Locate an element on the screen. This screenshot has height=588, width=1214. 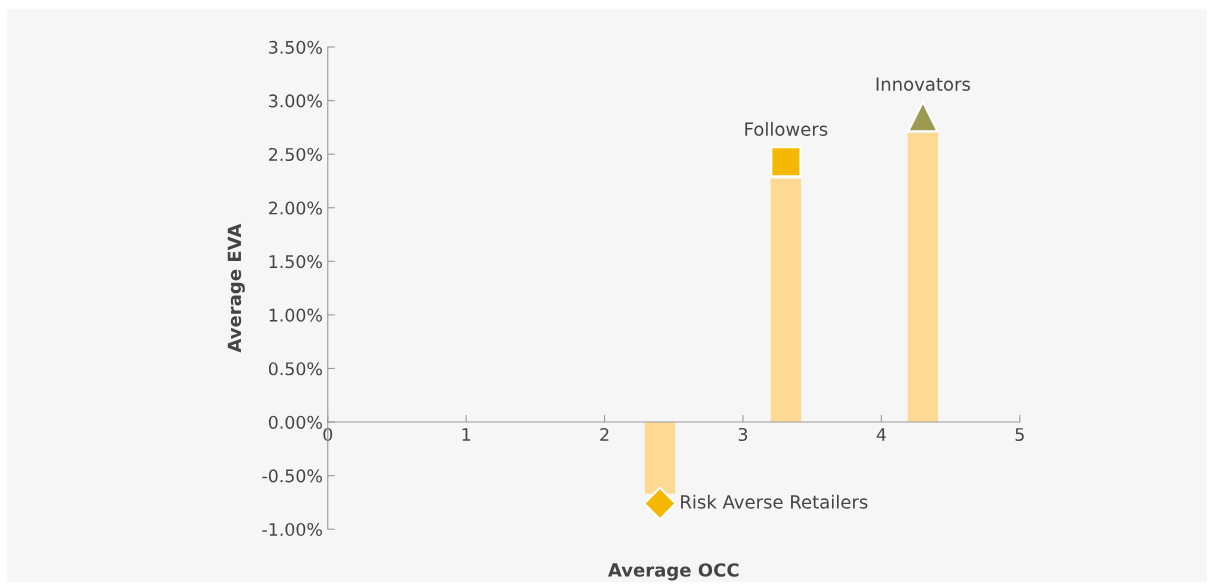
series-label: Followers is located at coordinates (786, 128).